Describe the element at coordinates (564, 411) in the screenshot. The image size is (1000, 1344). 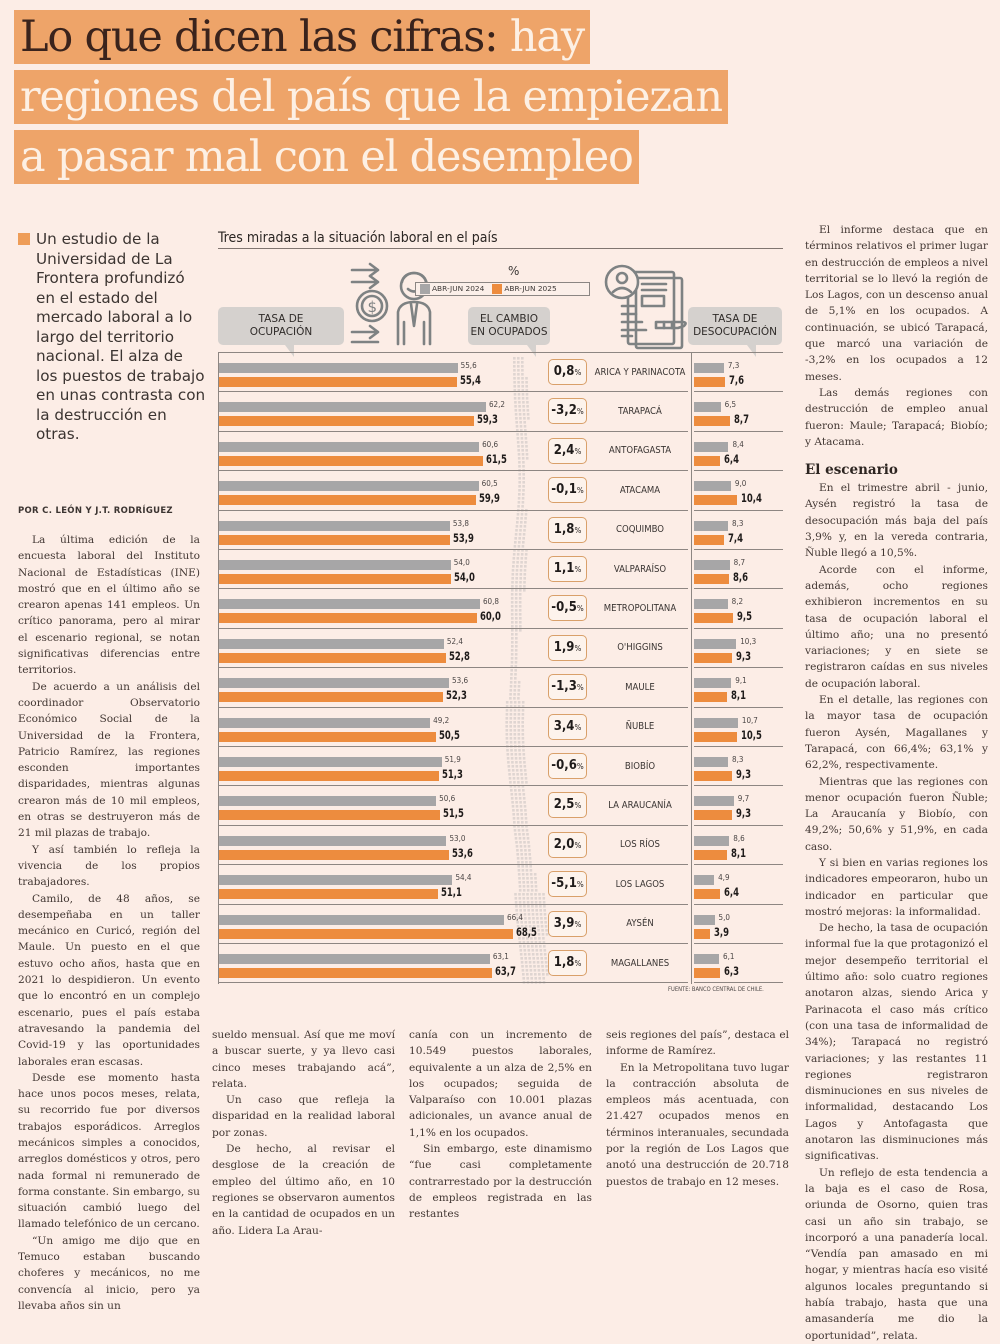
I see `change-value: -3,2` at that location.